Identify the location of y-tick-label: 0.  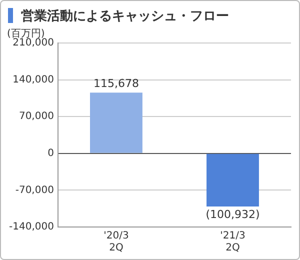
(51, 153).